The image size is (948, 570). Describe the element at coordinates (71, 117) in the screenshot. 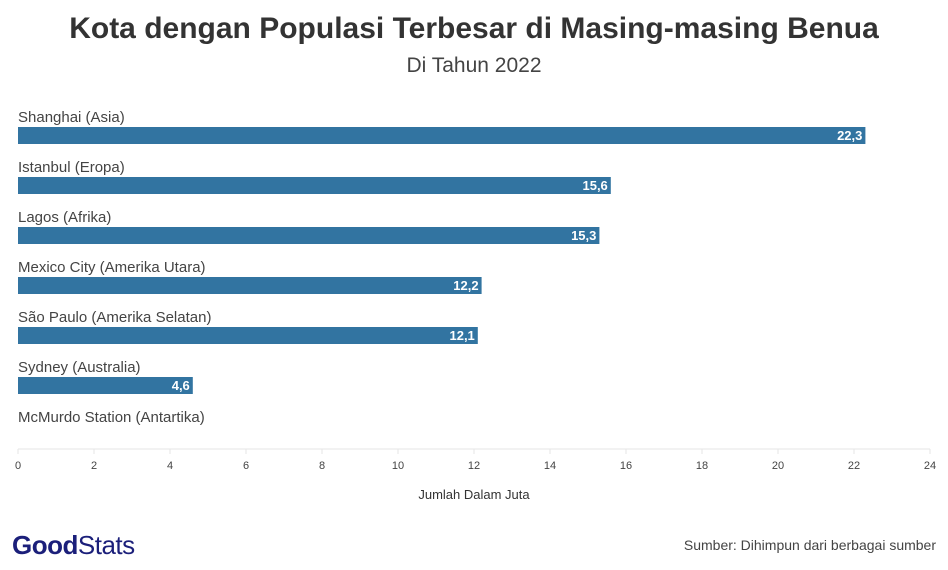

I see `category-label: Shanghai (Asia)` at that location.